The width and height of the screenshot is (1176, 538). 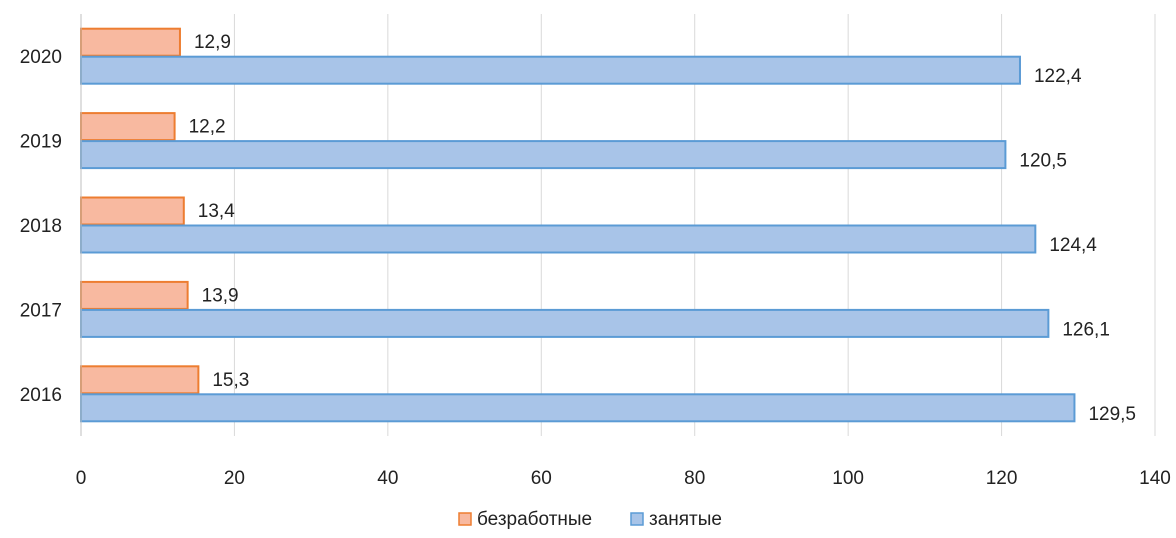 I want to click on y-tick-label: 2016, so click(x=41, y=395).